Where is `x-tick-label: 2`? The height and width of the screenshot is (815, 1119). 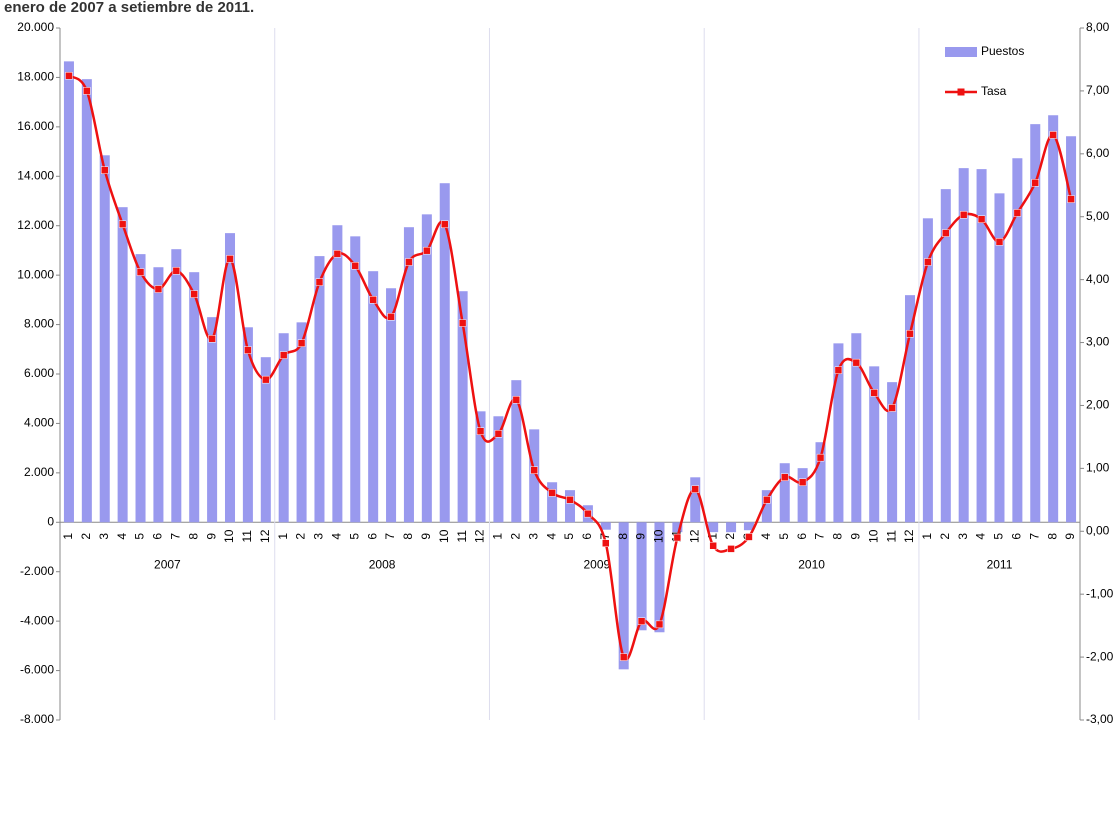 x-tick-label: 2 is located at coordinates (515, 536).